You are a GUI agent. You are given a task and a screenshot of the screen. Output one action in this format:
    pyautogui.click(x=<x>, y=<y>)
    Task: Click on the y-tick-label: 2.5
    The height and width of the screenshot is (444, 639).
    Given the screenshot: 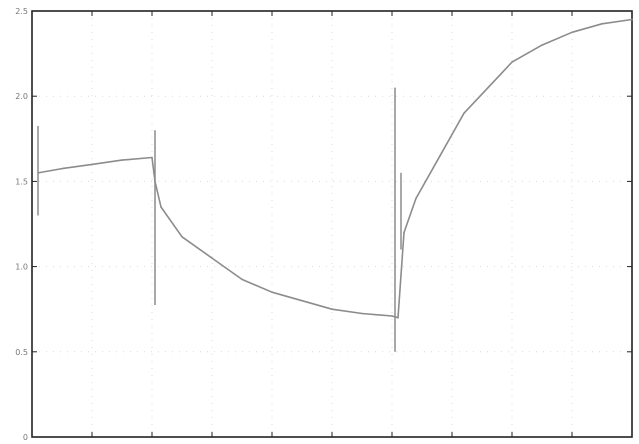 What is the action you would take?
    pyautogui.click(x=21, y=11)
    